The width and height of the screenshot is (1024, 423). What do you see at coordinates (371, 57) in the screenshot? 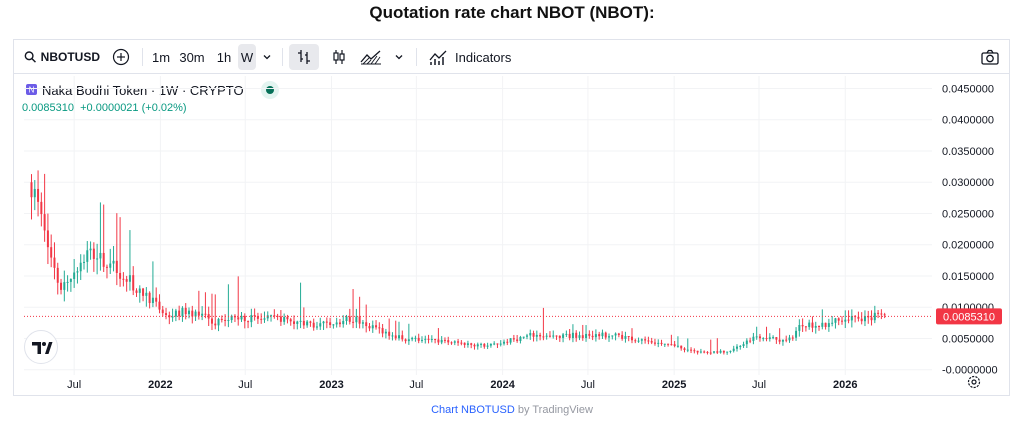
I see `area-style-button` at bounding box center [371, 57].